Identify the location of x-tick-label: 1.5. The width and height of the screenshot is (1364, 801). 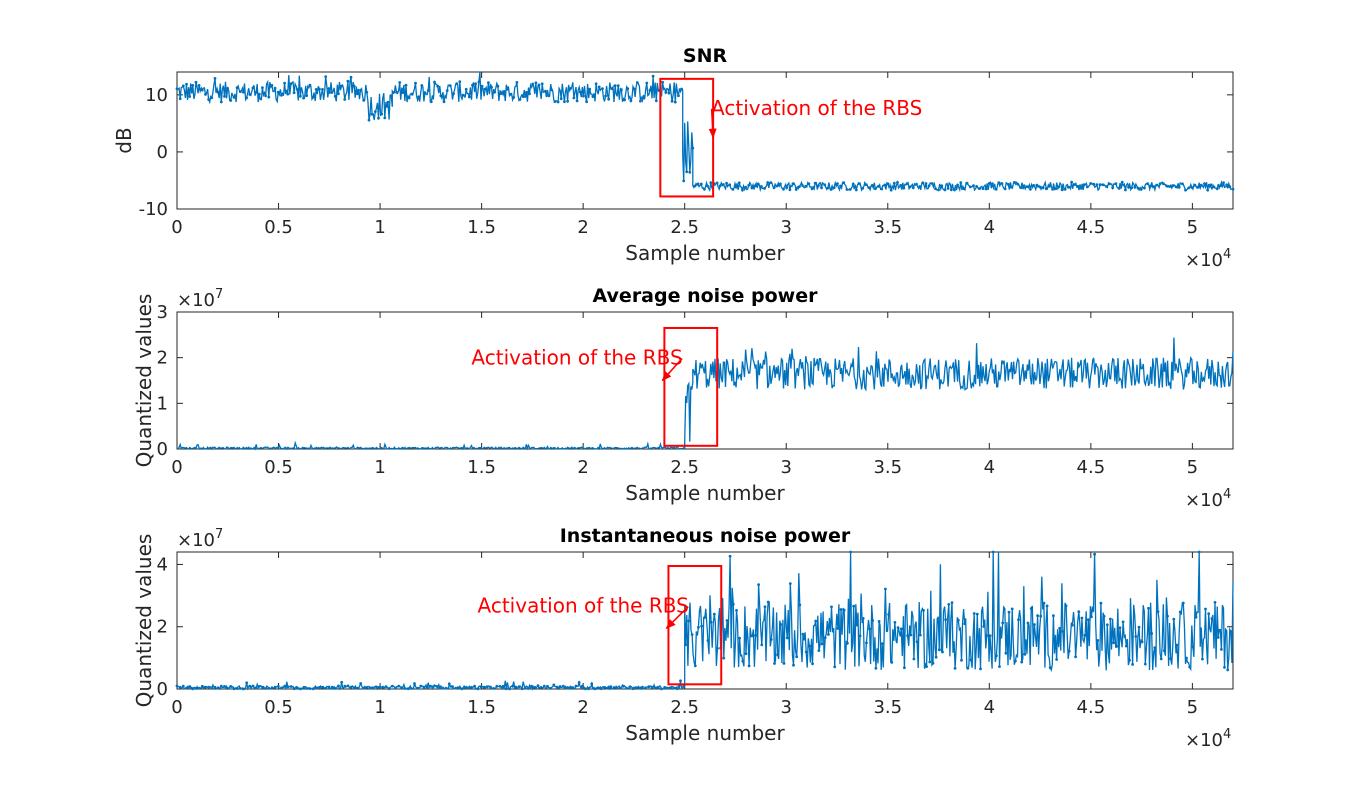
(481, 227).